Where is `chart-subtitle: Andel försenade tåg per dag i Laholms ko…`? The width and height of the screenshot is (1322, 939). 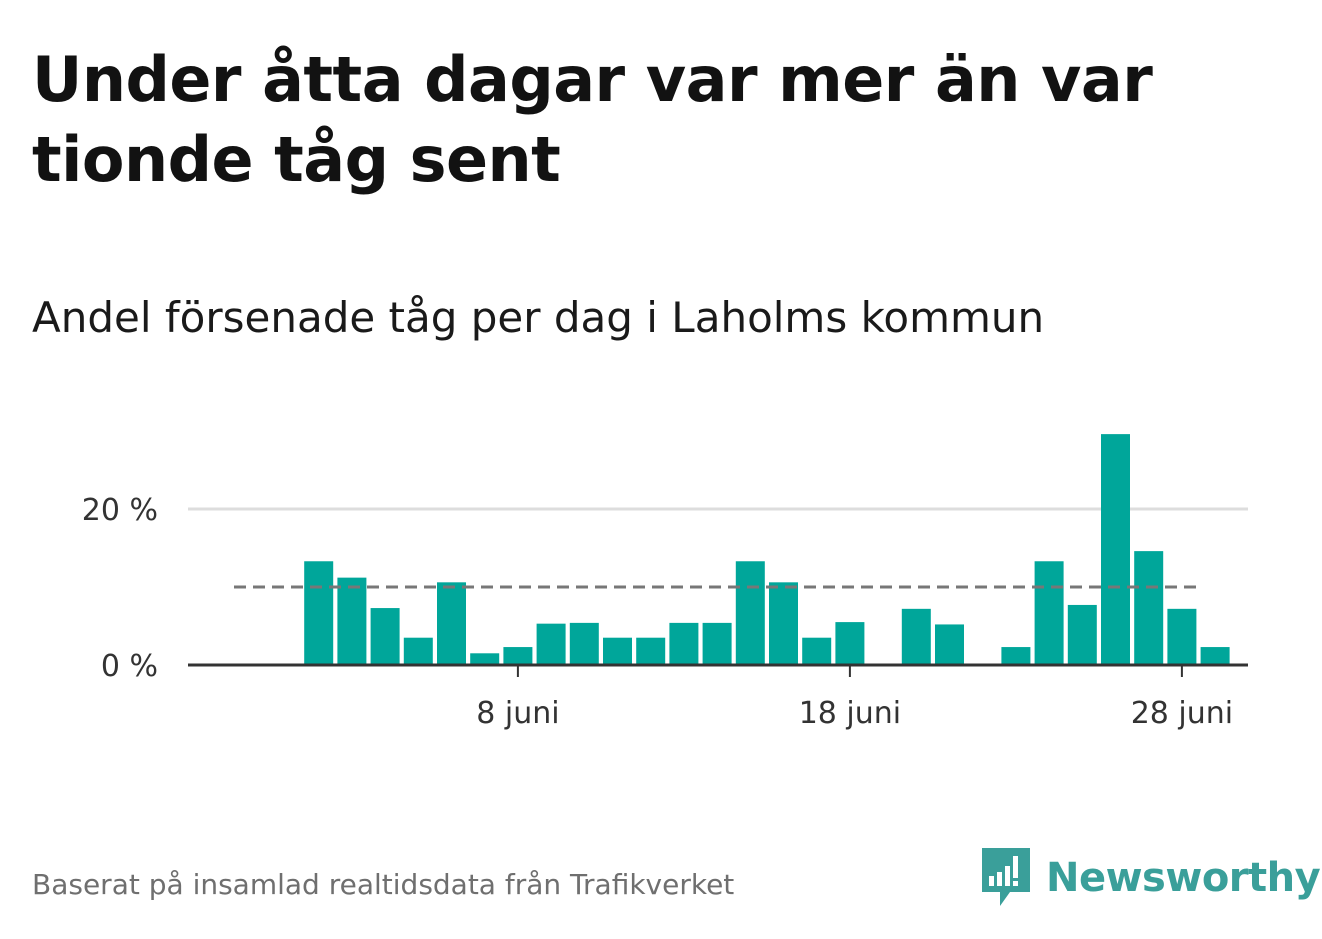
chart-subtitle: Andel försenade tåg per dag i Laholms ko… is located at coordinates (538, 317).